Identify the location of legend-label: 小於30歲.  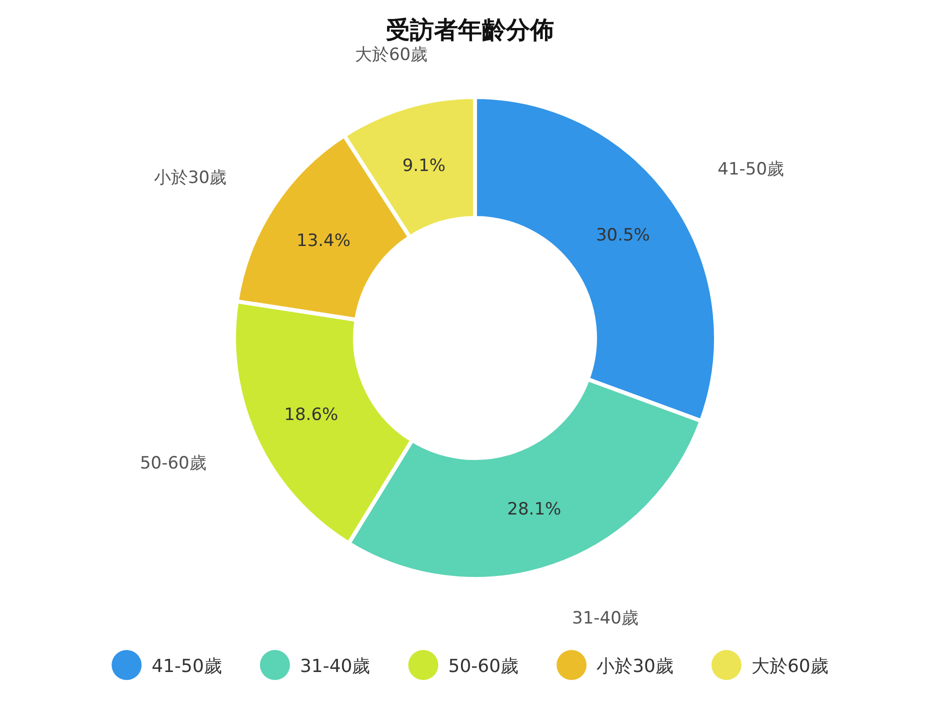
(635, 666).